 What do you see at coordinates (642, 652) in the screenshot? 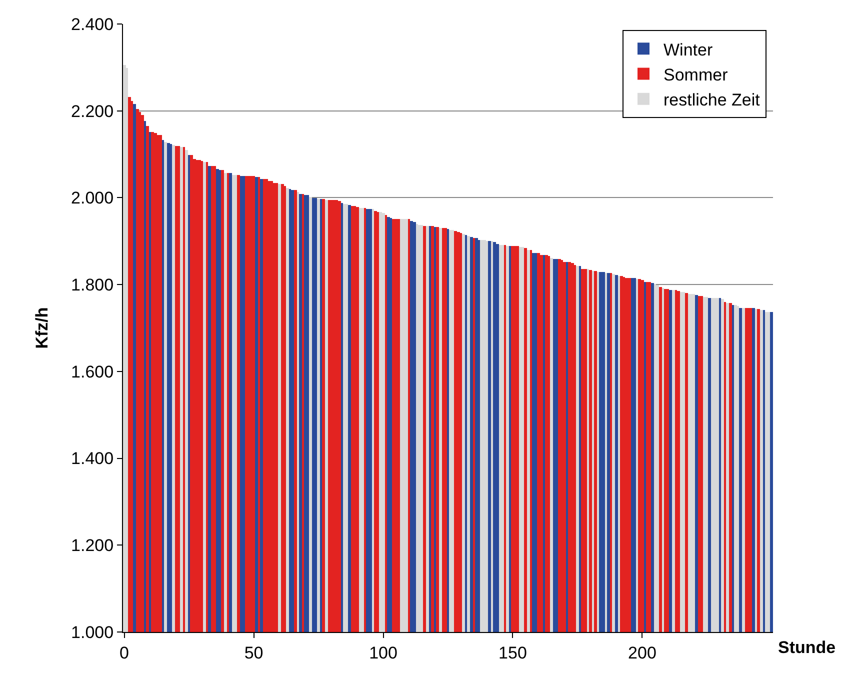
I see `x-tick-label: 200` at bounding box center [642, 652].